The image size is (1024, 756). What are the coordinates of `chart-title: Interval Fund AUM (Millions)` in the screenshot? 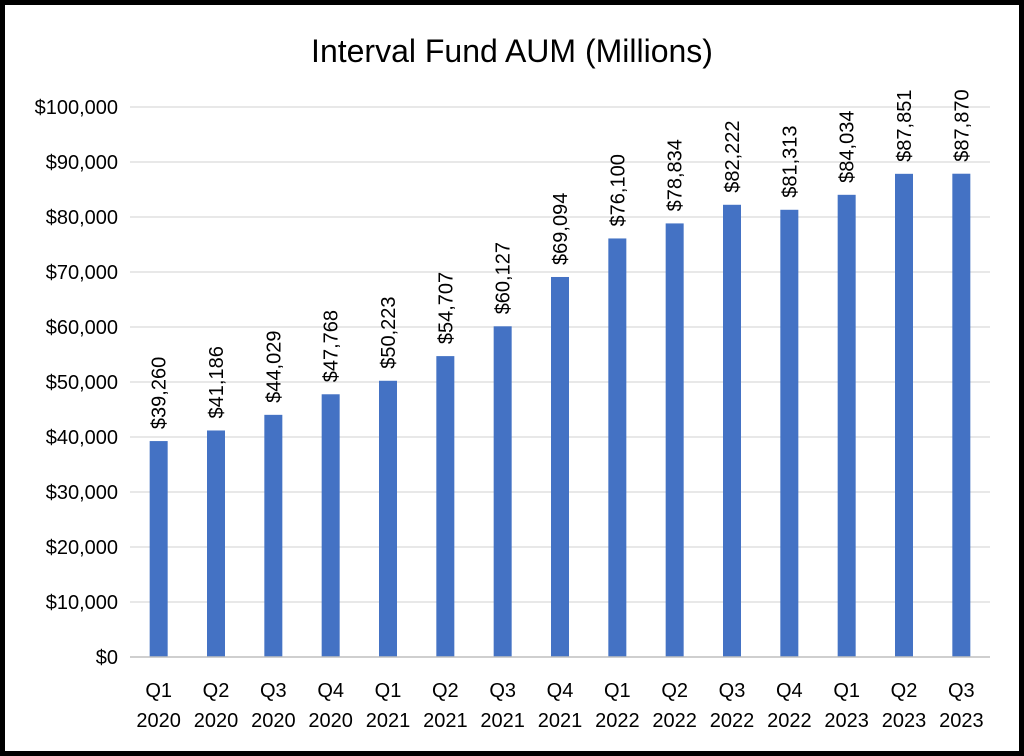 It's located at (512, 51).